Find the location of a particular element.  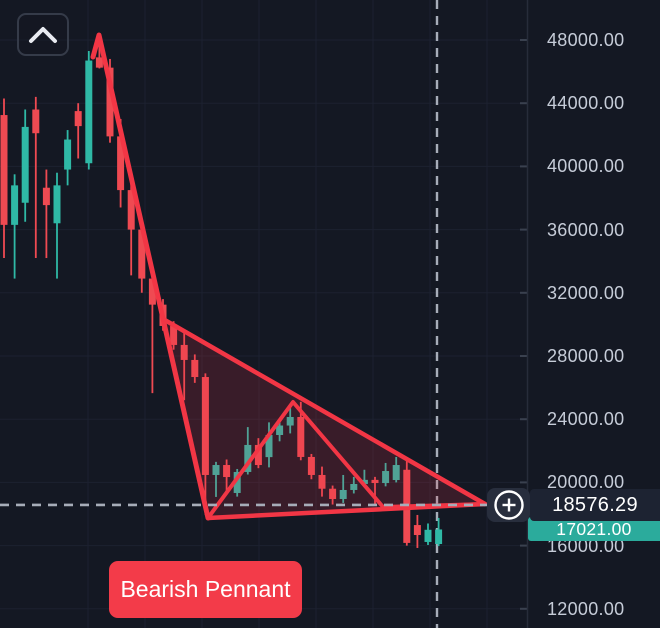

price-axis-label: 44000.00 is located at coordinates (586, 103).